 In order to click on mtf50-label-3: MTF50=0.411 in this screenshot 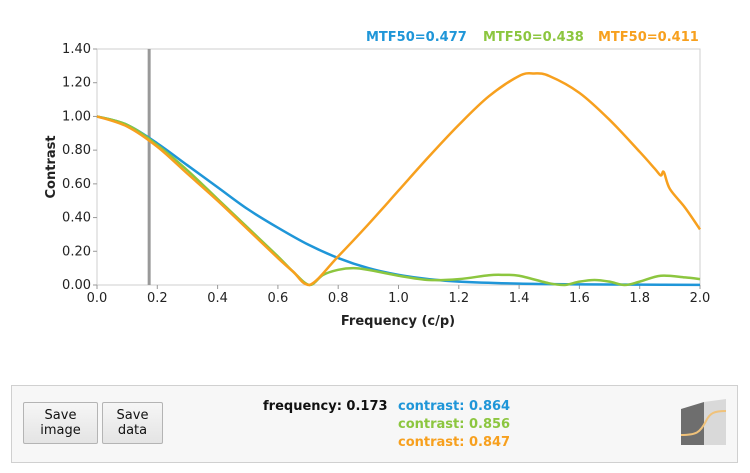, I will do `click(648, 37)`.